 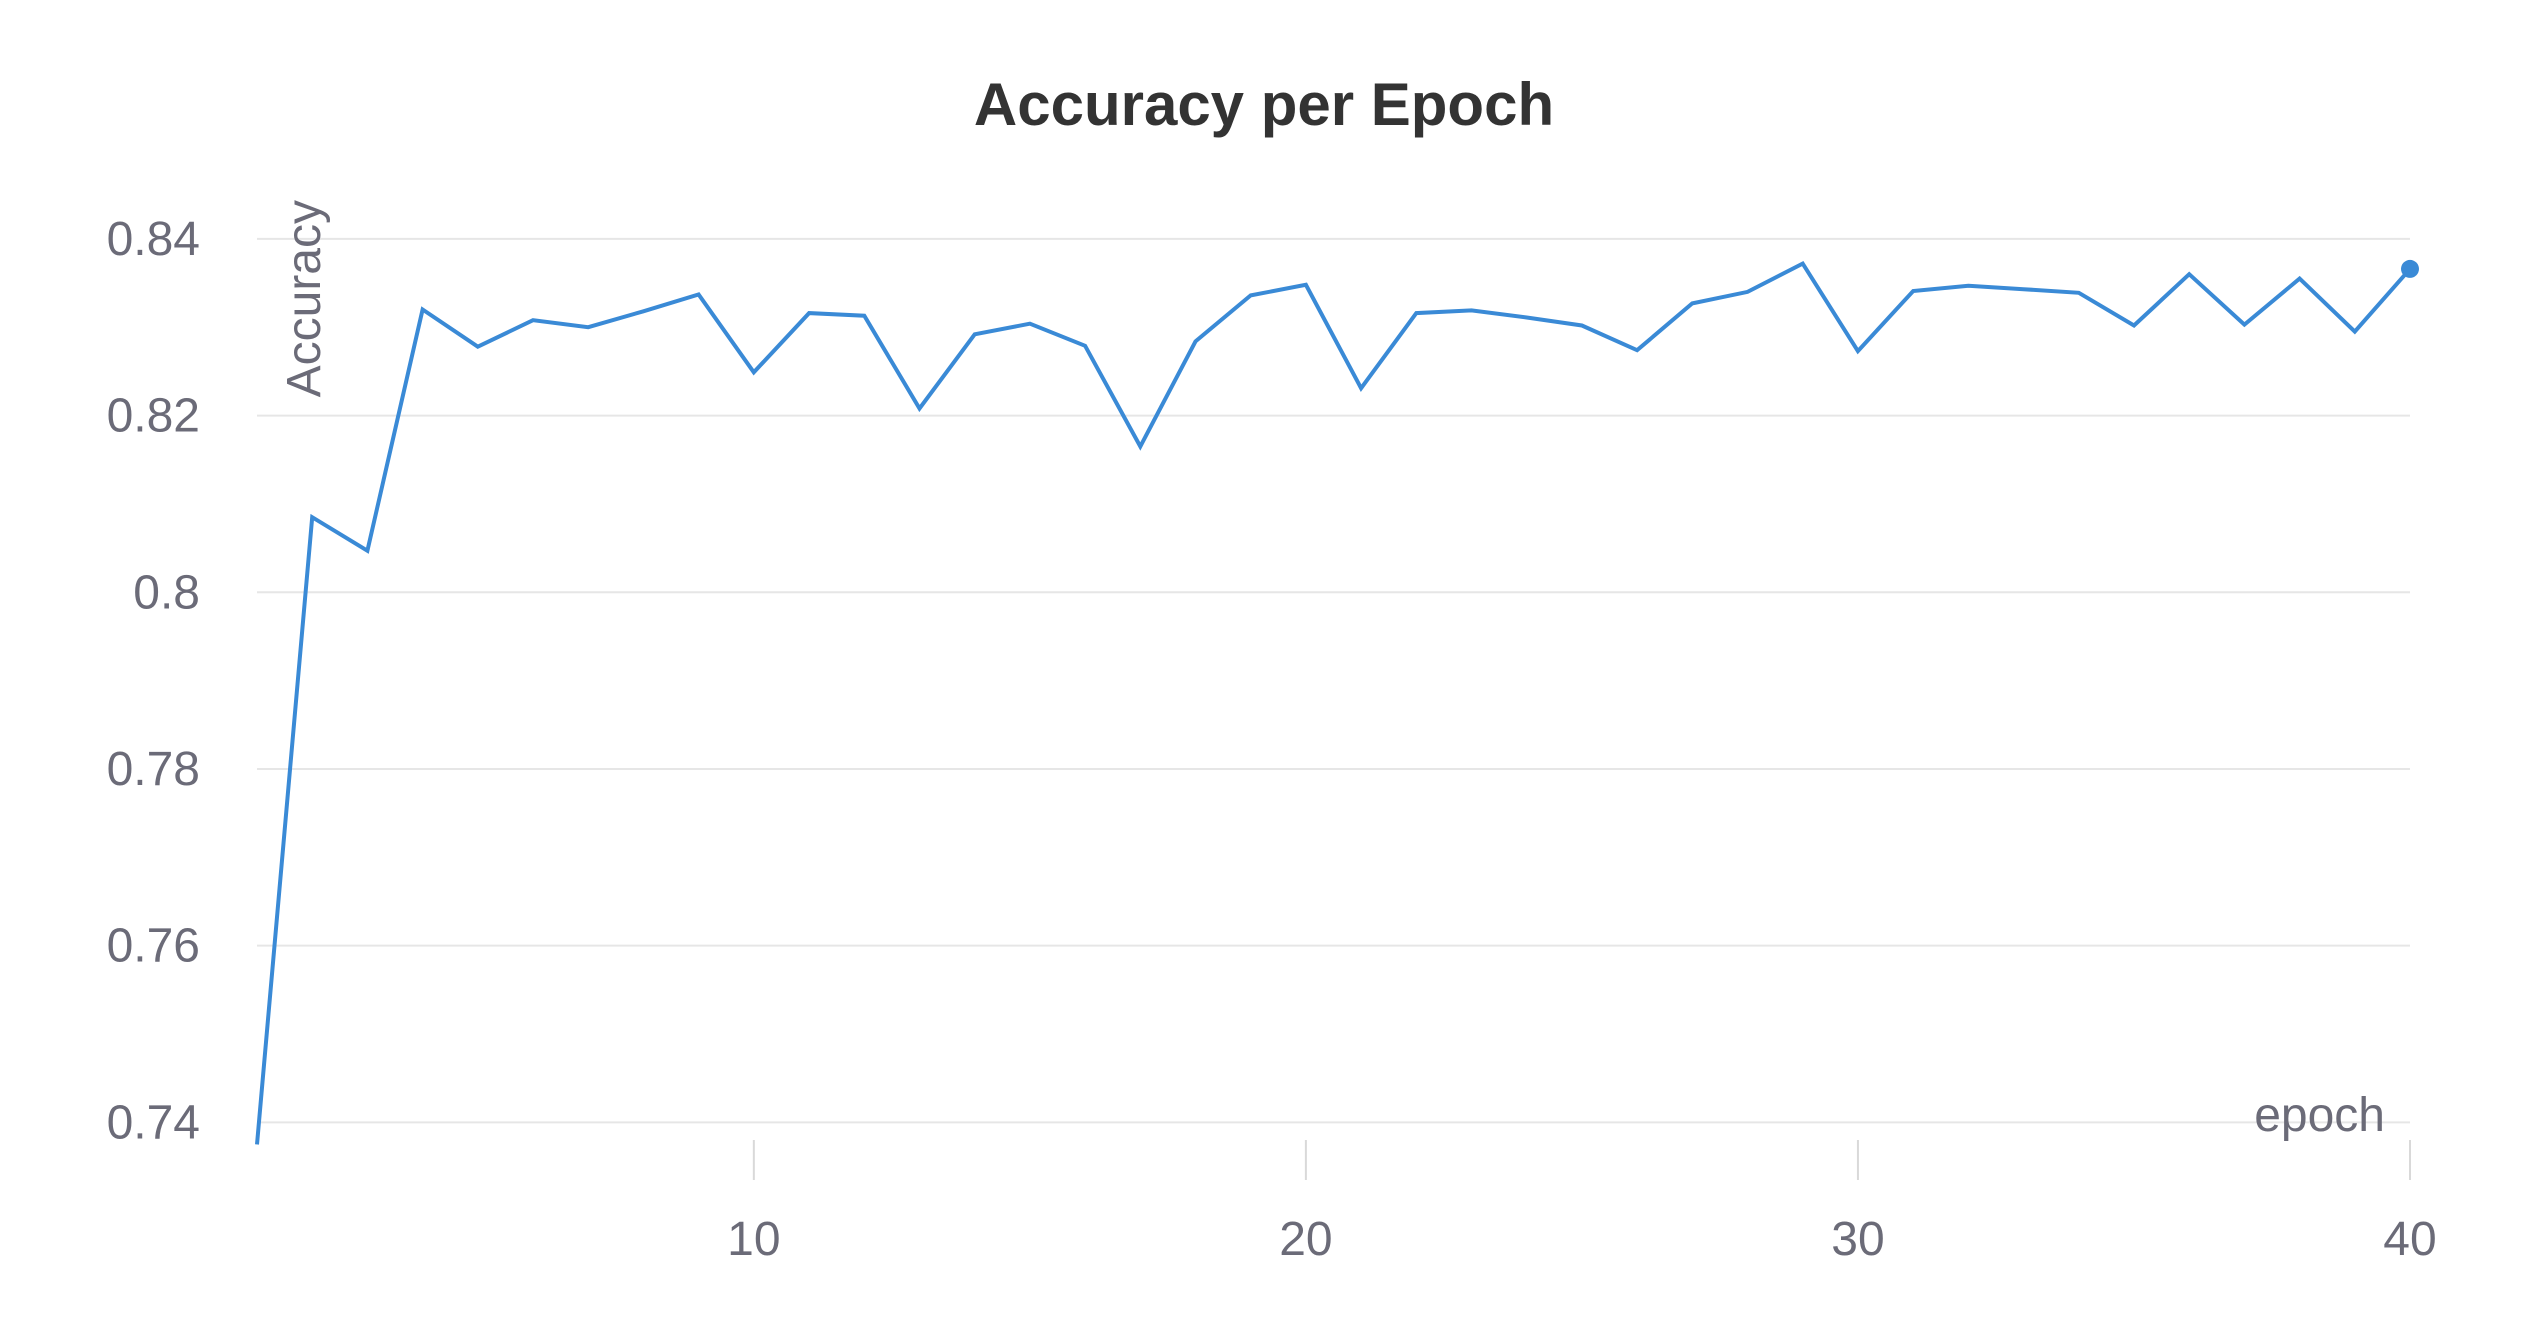 What do you see at coordinates (153, 416) in the screenshot?
I see `y-tick-label: 0.82` at bounding box center [153, 416].